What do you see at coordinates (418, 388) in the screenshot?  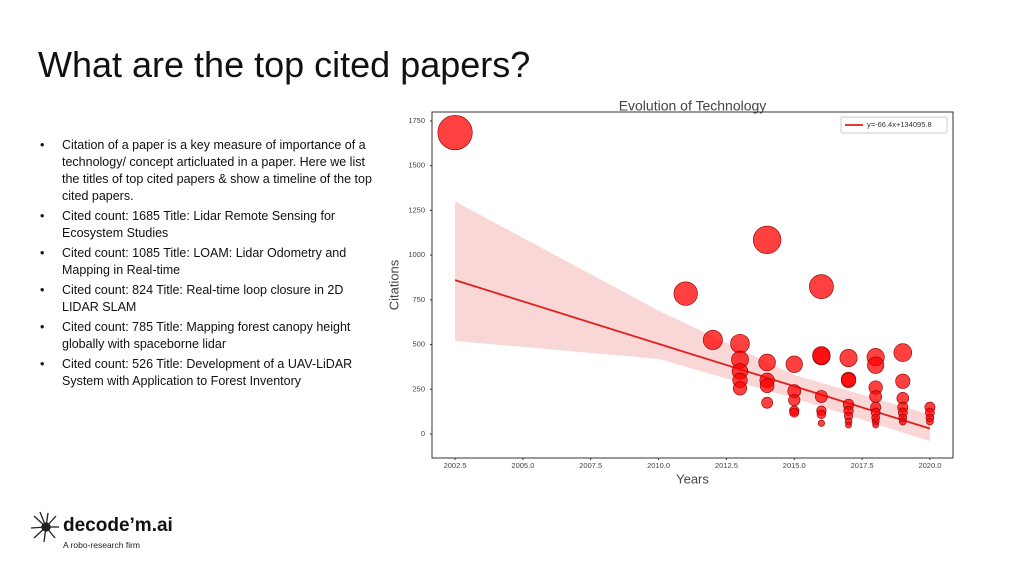 I see `y-tick-label: 250` at bounding box center [418, 388].